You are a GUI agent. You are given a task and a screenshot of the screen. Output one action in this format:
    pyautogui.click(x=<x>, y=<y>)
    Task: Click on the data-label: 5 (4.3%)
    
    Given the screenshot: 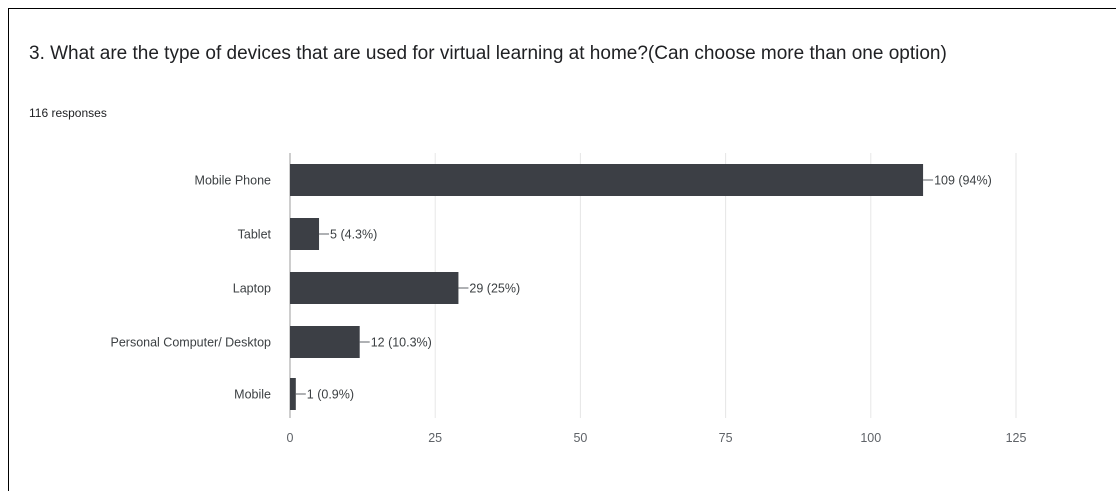 What is the action you would take?
    pyautogui.click(x=353, y=235)
    